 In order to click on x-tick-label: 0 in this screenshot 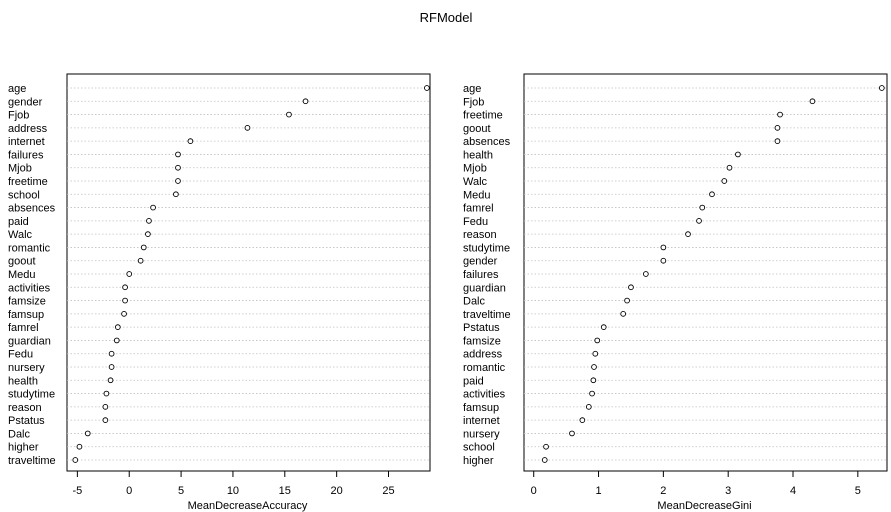, I will do `click(129, 491)`.